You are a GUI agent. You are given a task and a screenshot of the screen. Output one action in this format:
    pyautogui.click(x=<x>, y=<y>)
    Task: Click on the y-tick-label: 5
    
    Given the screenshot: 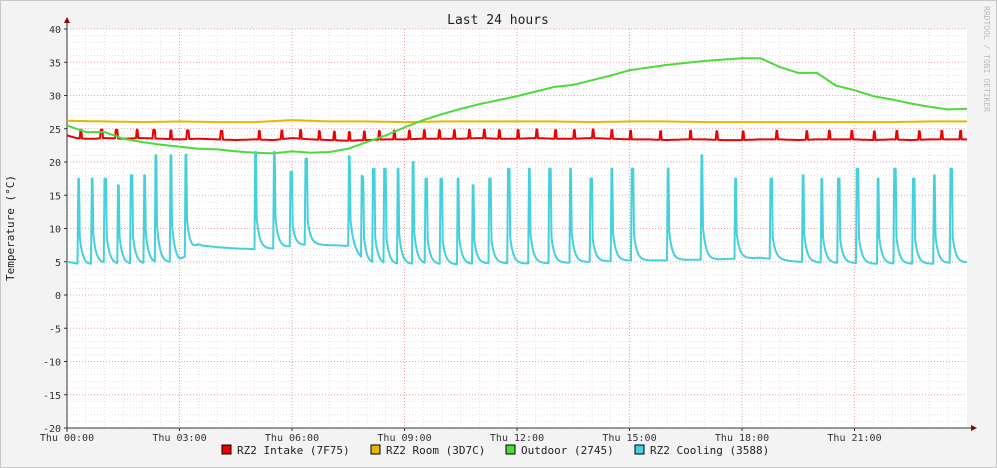 What is the action you would take?
    pyautogui.click(x=58, y=263)
    